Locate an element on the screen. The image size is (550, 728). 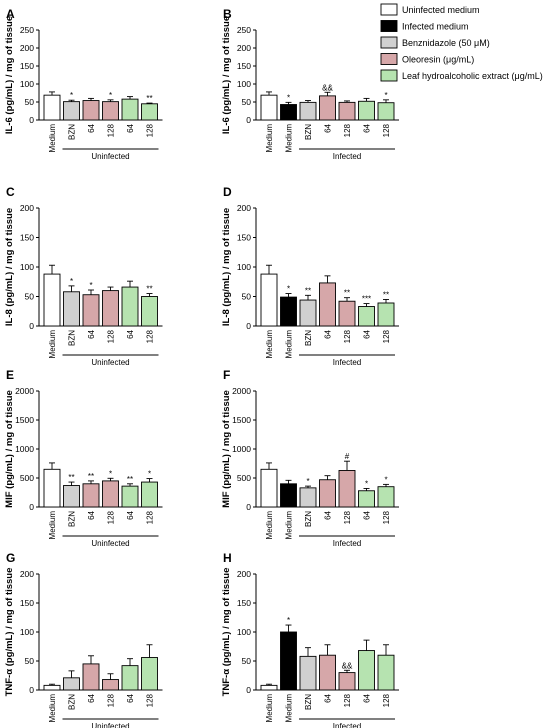
y-tick-label: 1000 is located at coordinates (24, 449).